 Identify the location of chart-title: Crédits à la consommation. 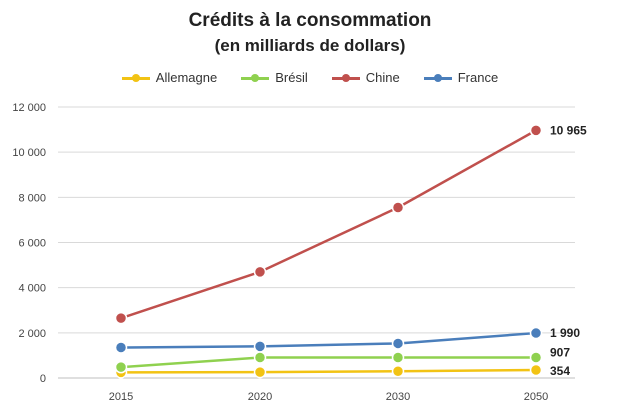
(310, 20).